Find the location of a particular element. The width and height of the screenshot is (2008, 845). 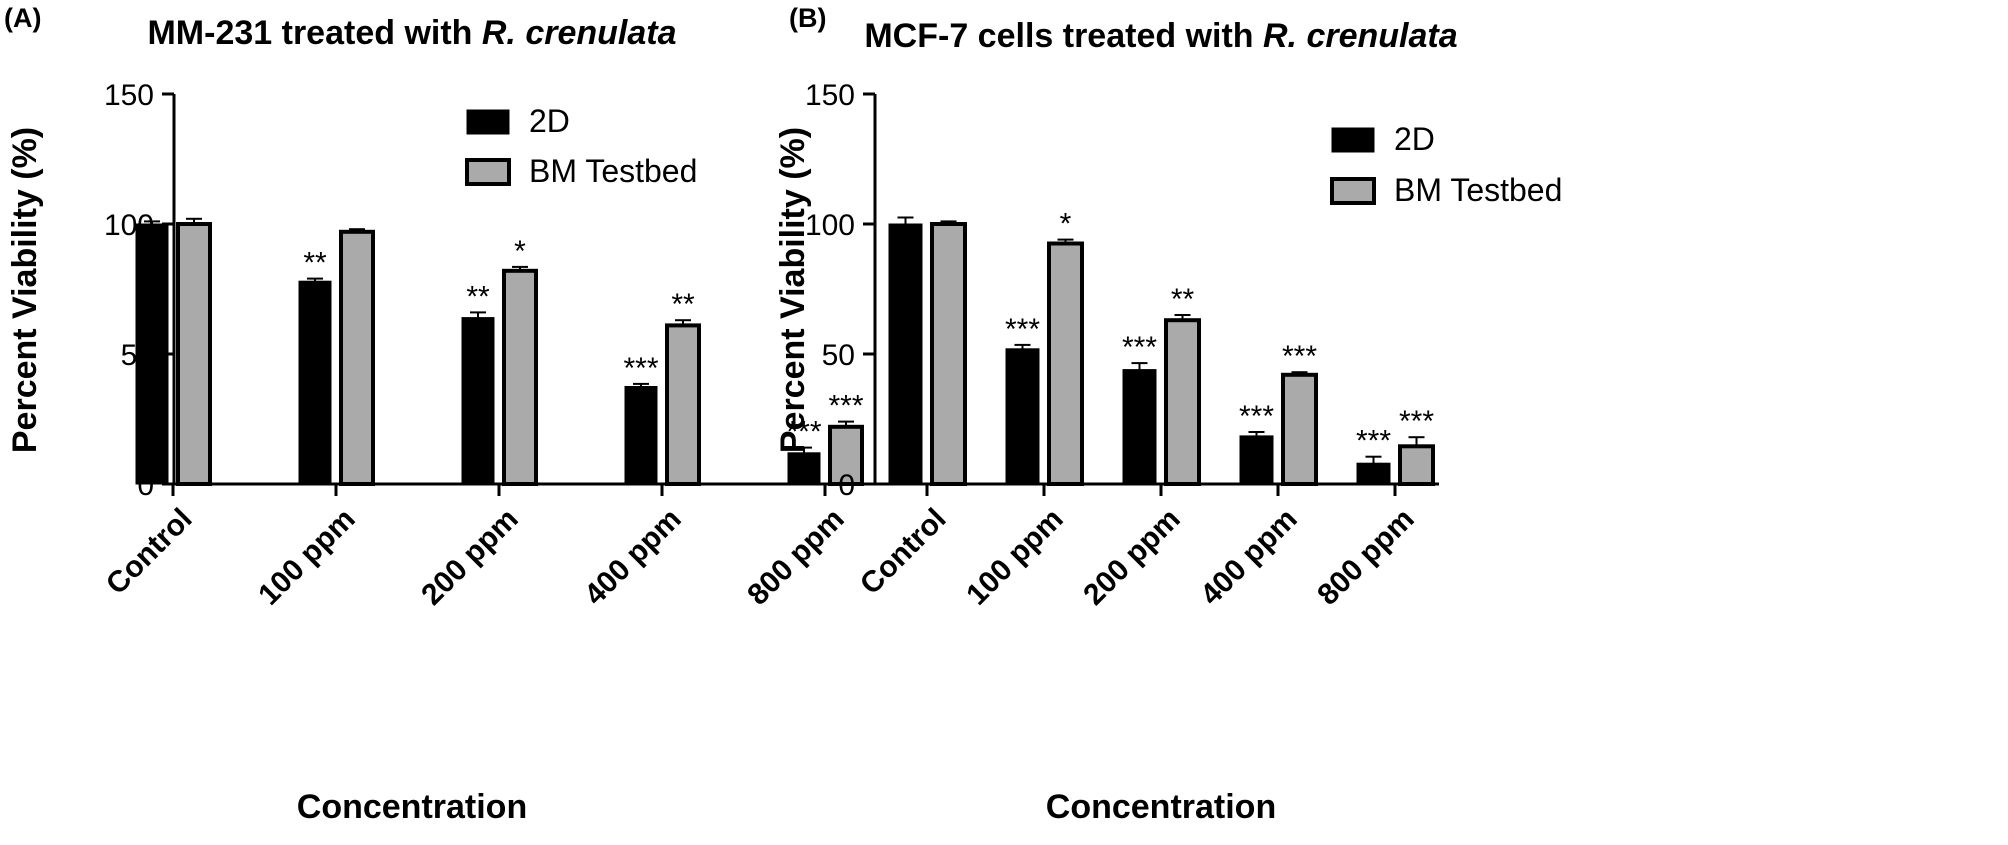

panel-b-legend-label: BM Testbed is located at coordinates (1478, 190).